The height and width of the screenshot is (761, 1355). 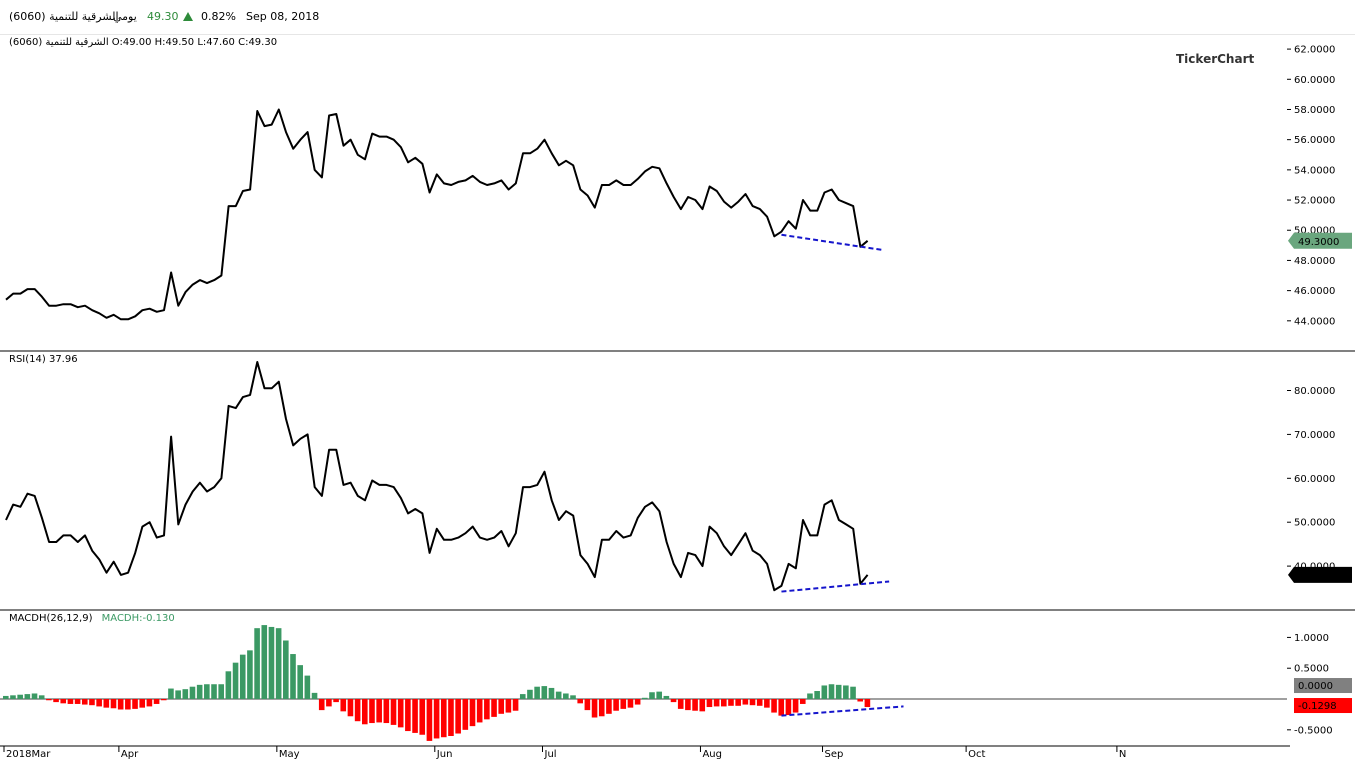 I want to click on price-last-value-label: 49.3000, so click(x=1318, y=242).